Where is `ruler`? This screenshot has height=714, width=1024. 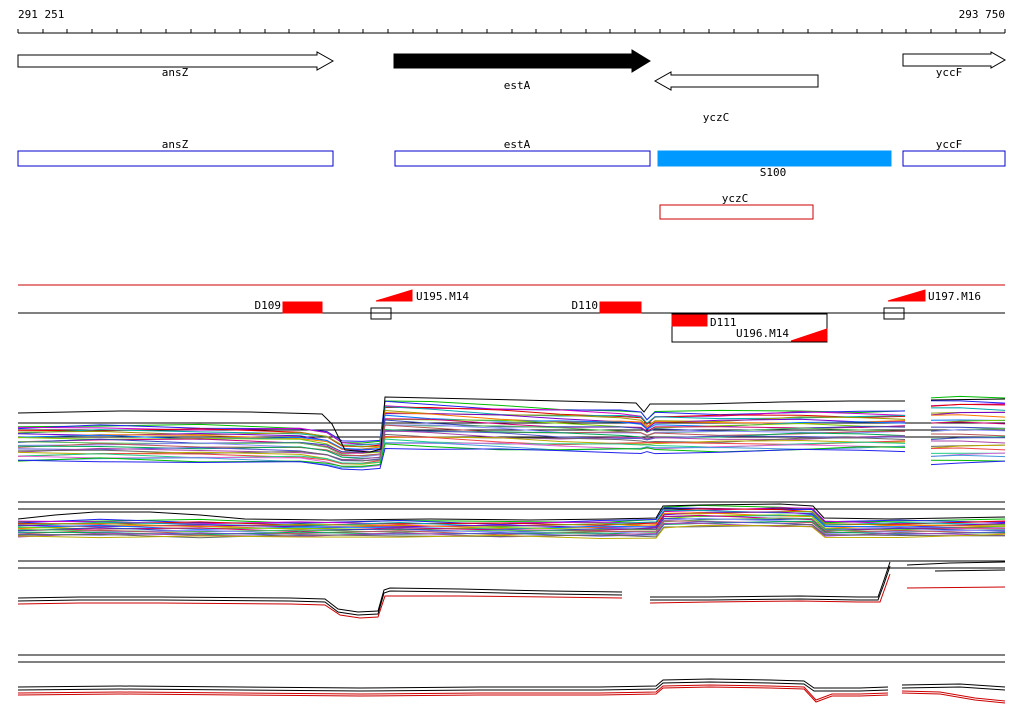
ruler is located at coordinates (511, 31).